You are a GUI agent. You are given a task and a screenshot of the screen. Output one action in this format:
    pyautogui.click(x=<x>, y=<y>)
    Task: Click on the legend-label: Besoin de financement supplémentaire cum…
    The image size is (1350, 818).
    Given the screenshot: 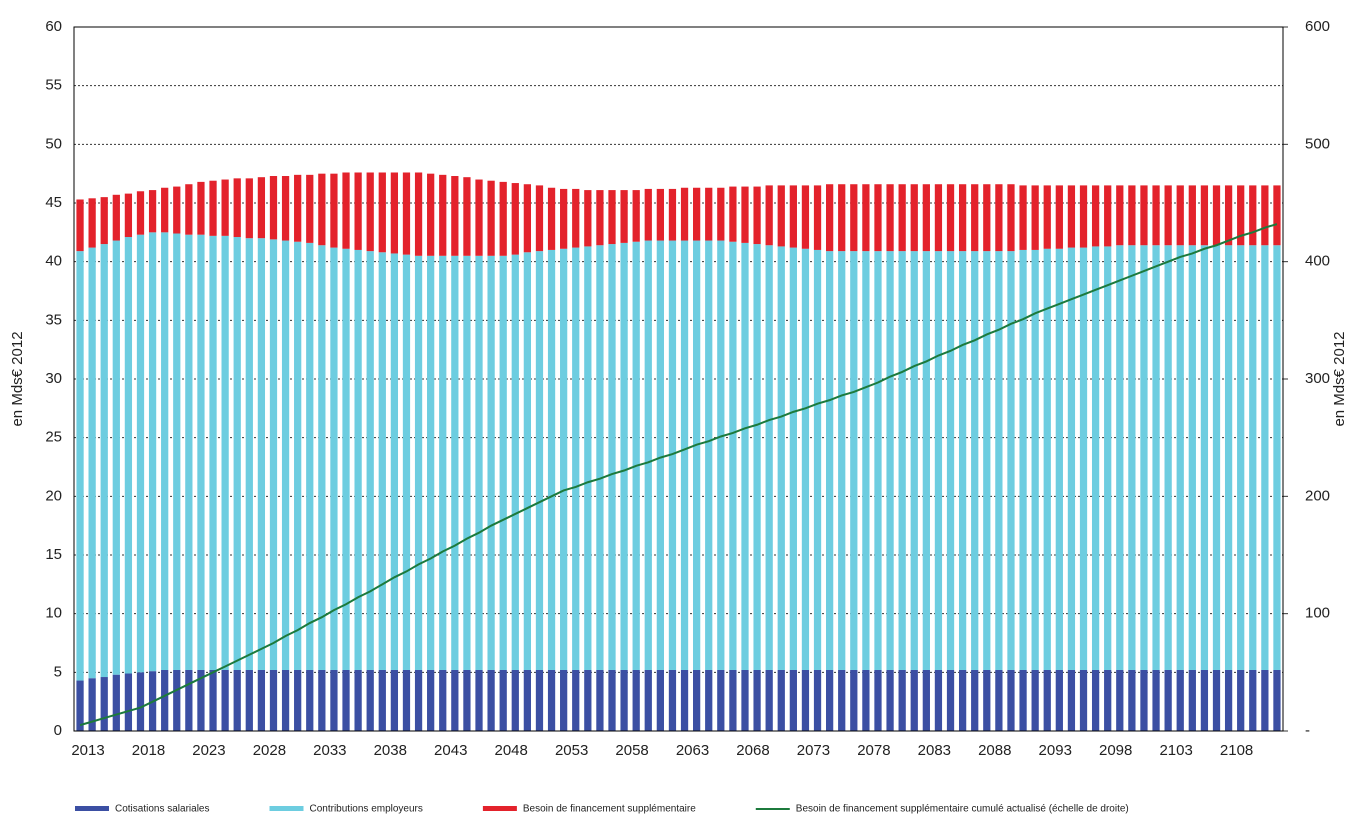 What is the action you would take?
    pyautogui.click(x=962, y=809)
    